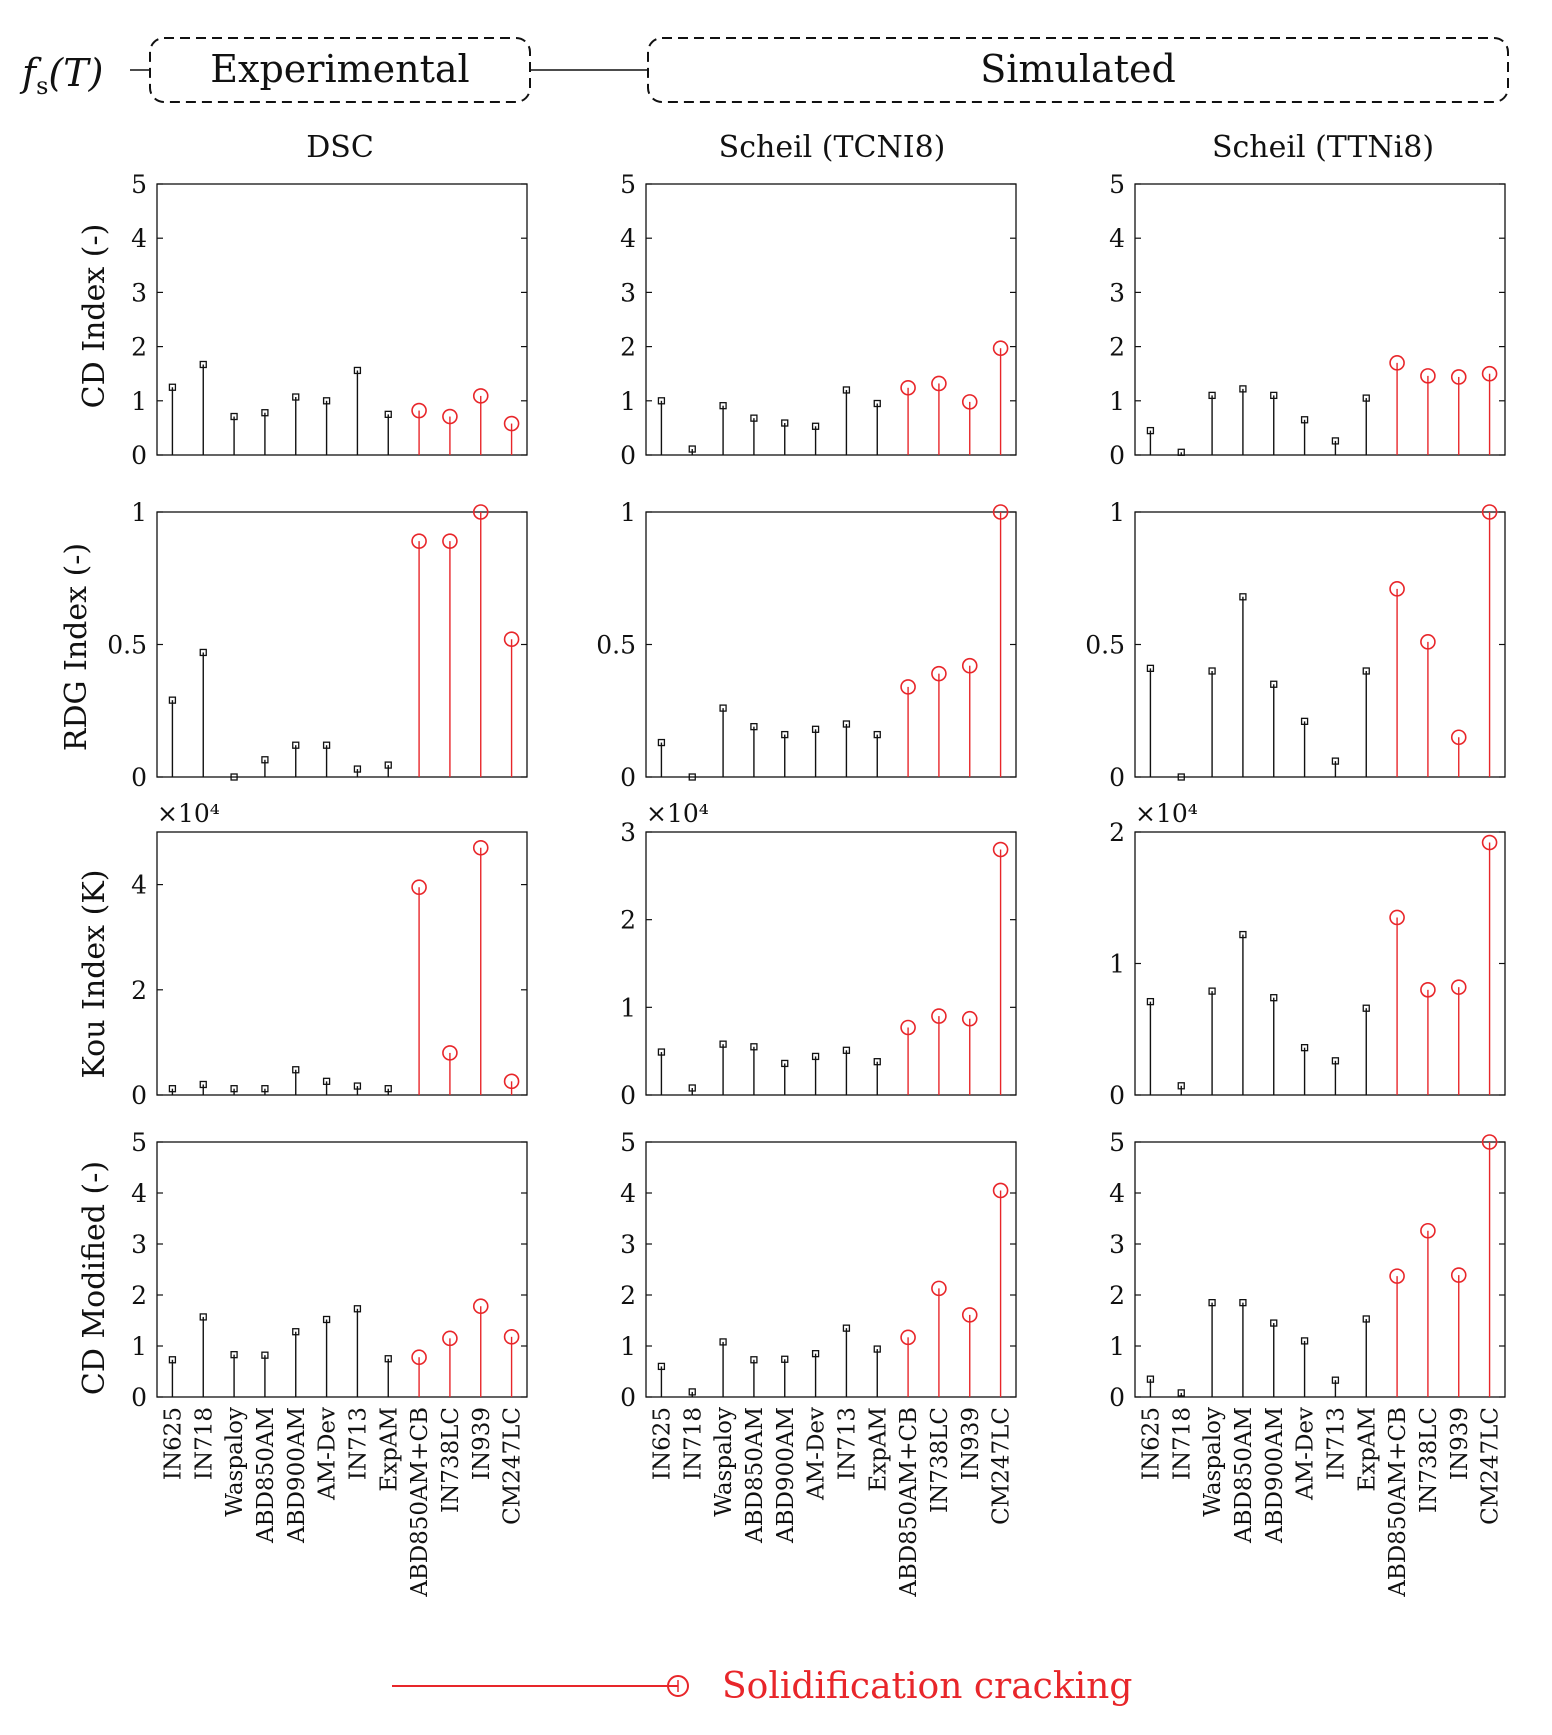  What do you see at coordinates (1336, 1443) in the screenshot?
I see `category-label: IN713` at bounding box center [1336, 1443].